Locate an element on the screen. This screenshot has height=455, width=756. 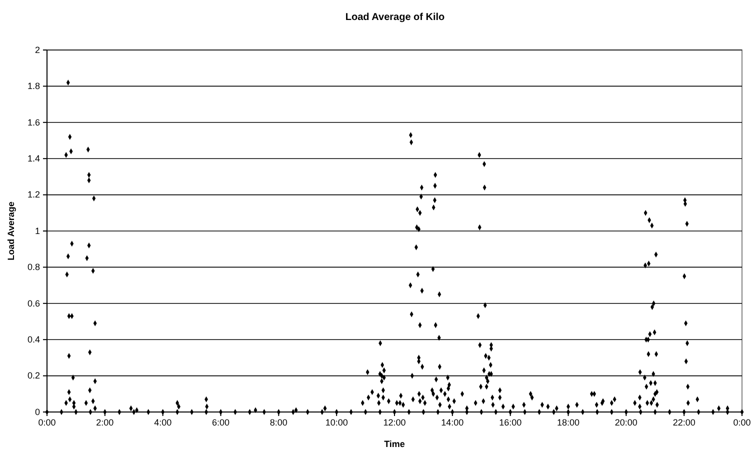
y-tick-label: 1 is located at coordinates (37, 231).